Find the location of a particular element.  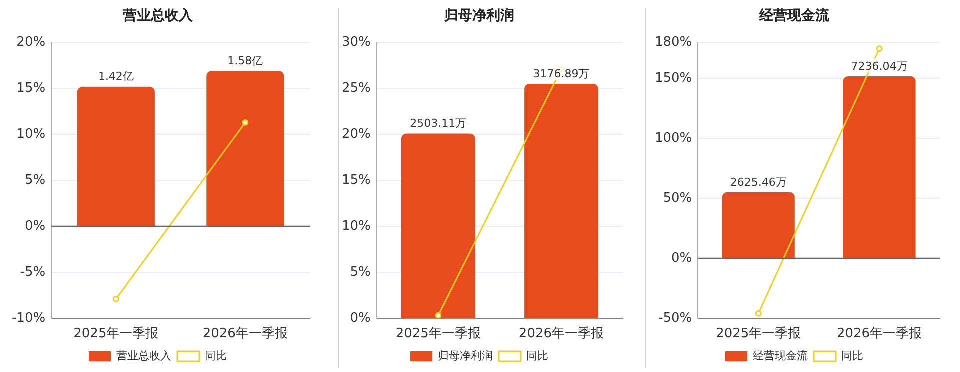

y-tick-label: -10% is located at coordinates (29, 318).